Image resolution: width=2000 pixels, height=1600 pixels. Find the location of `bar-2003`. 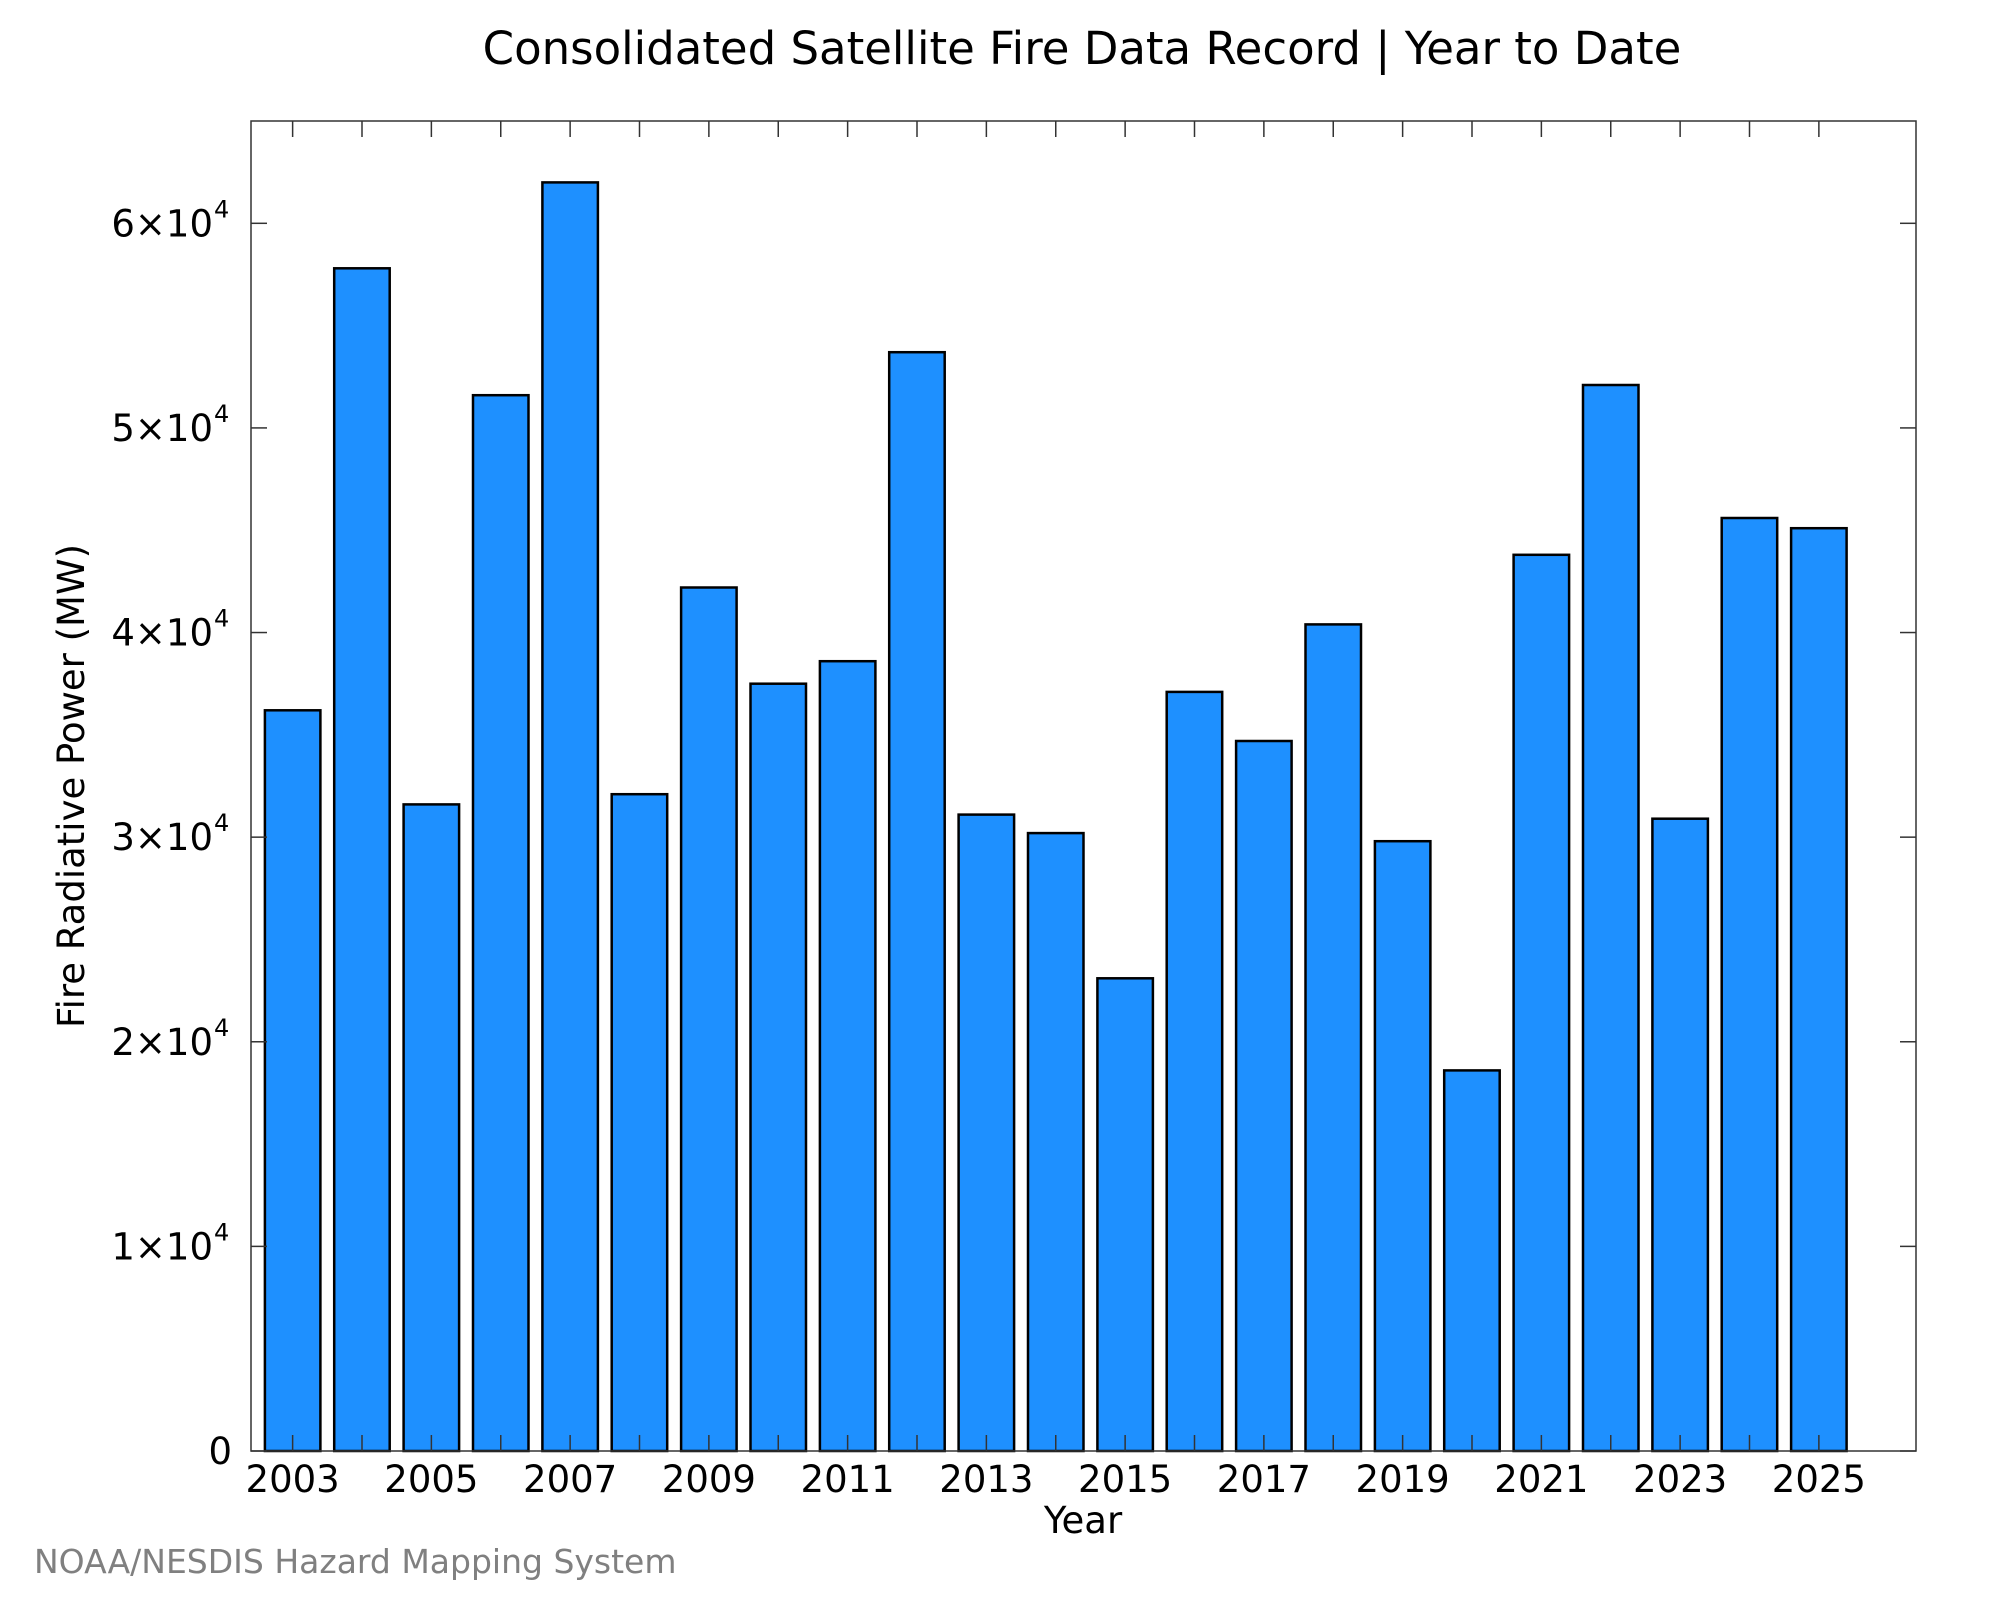

bar-2003 is located at coordinates (292, 1081).